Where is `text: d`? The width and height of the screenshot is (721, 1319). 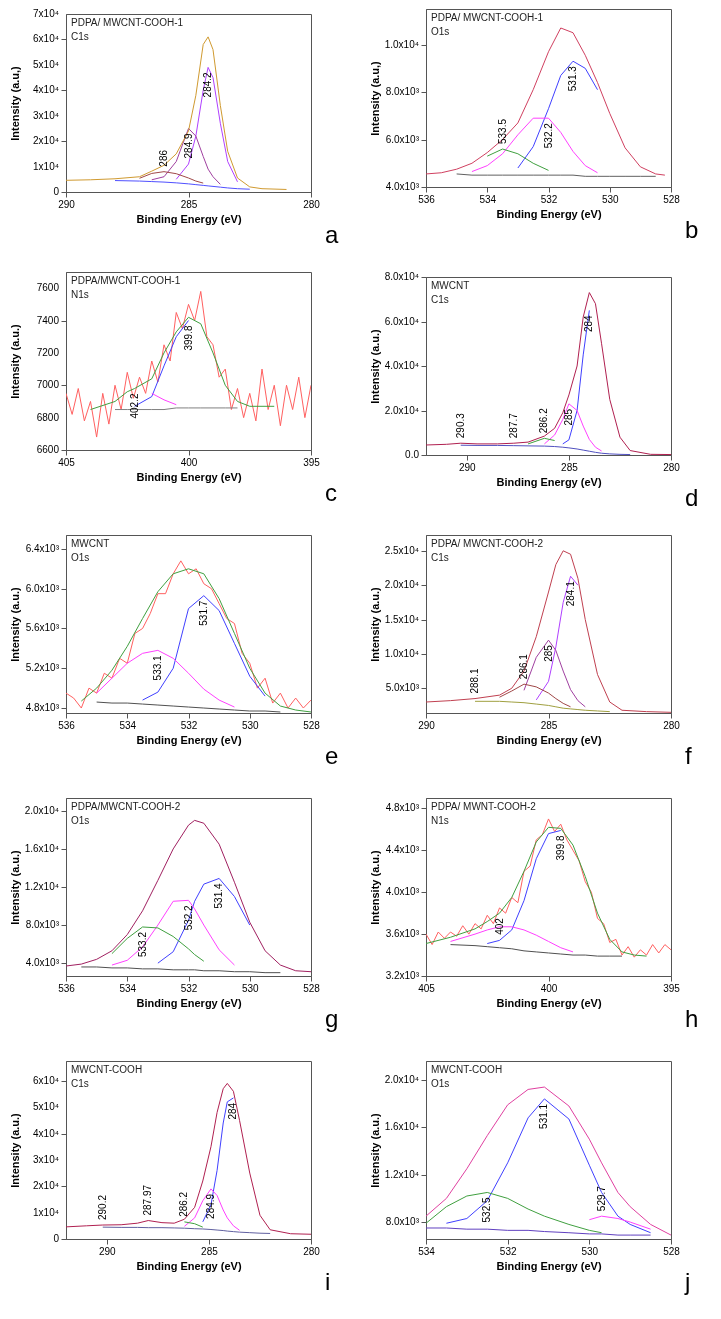
text: d is located at coordinates (692, 497).